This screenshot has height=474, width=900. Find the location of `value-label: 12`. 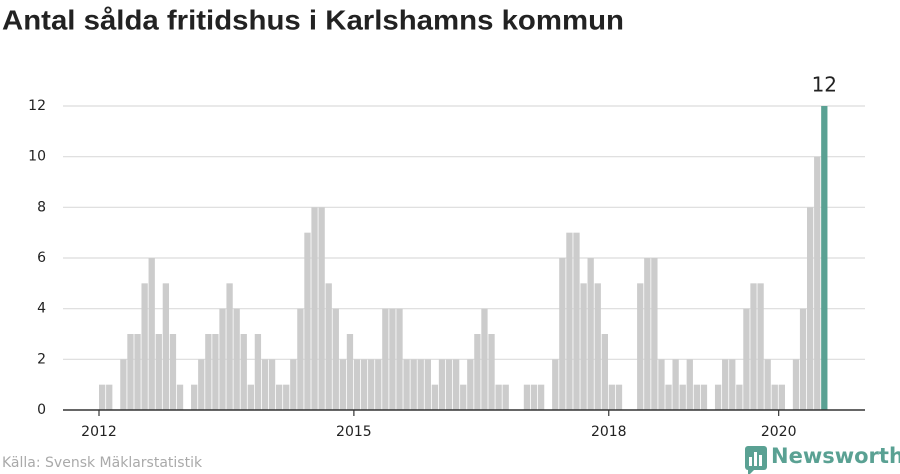

value-label: 12 is located at coordinates (824, 85).